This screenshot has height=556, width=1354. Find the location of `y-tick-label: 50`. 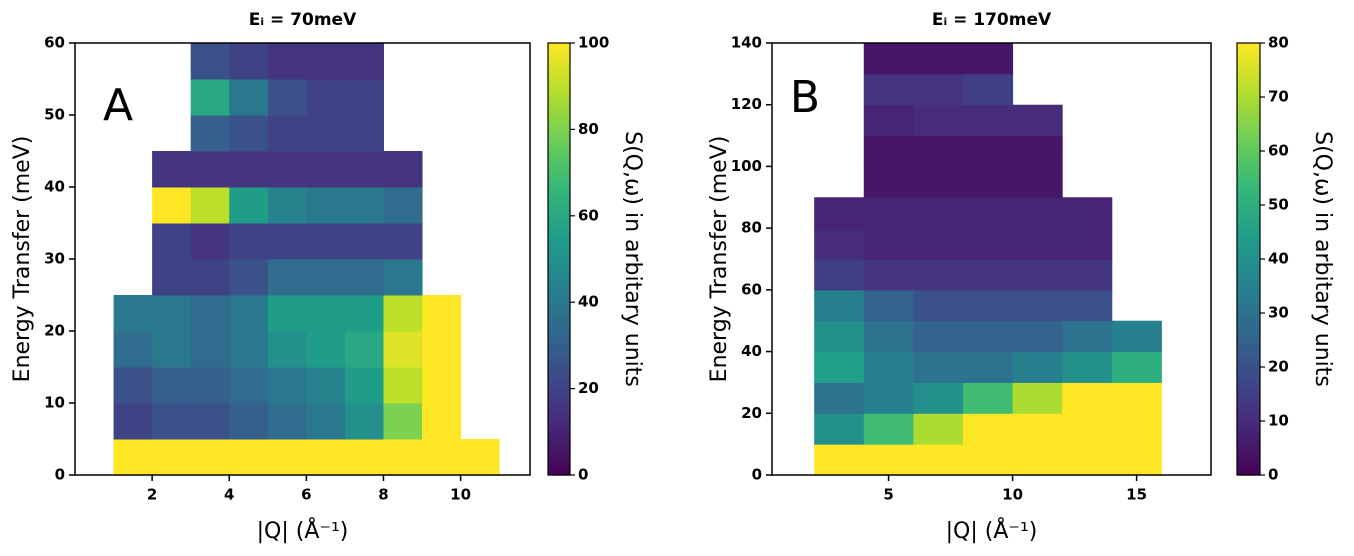

y-tick-label: 50 is located at coordinates (54, 115).